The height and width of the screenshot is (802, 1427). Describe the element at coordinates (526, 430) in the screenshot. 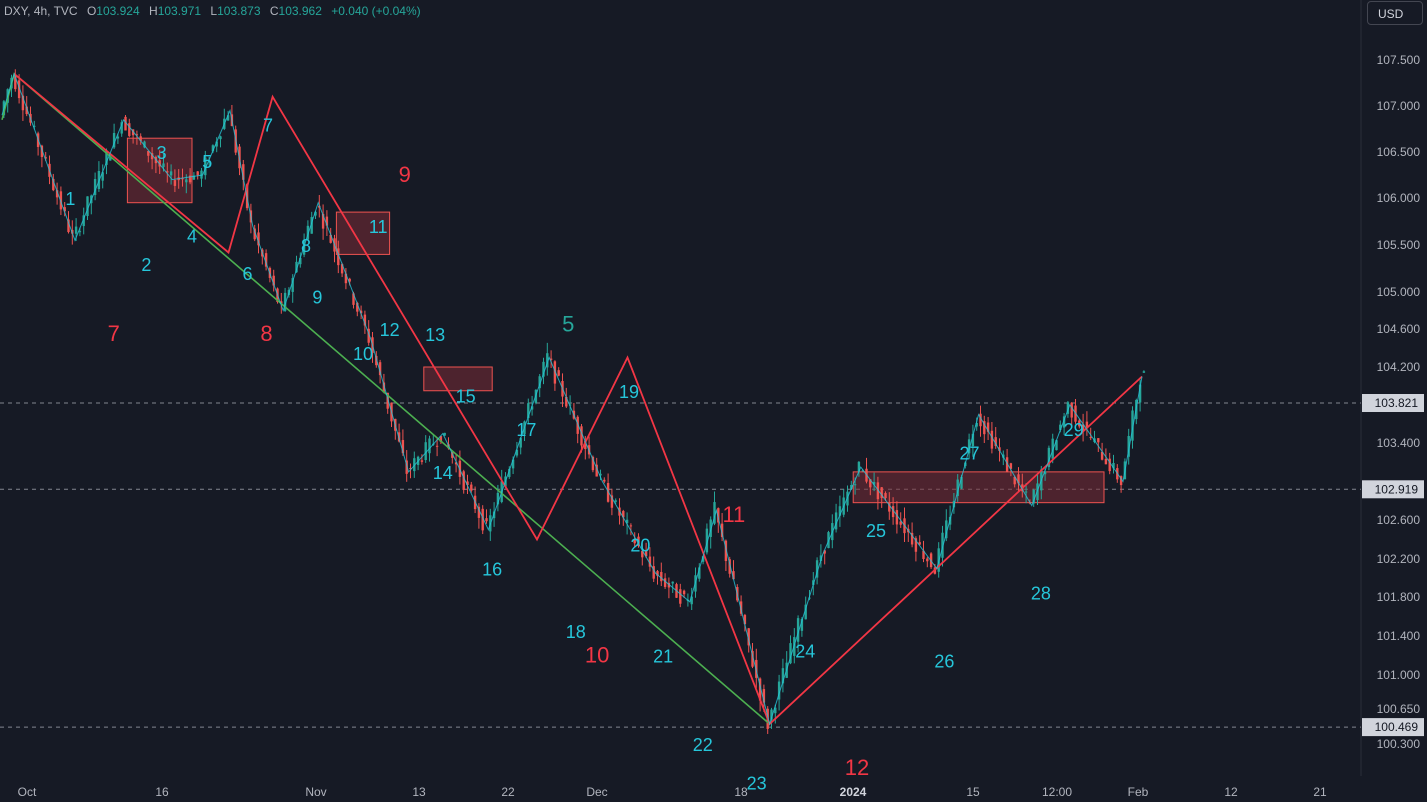

I see `wave-label: 17` at that location.